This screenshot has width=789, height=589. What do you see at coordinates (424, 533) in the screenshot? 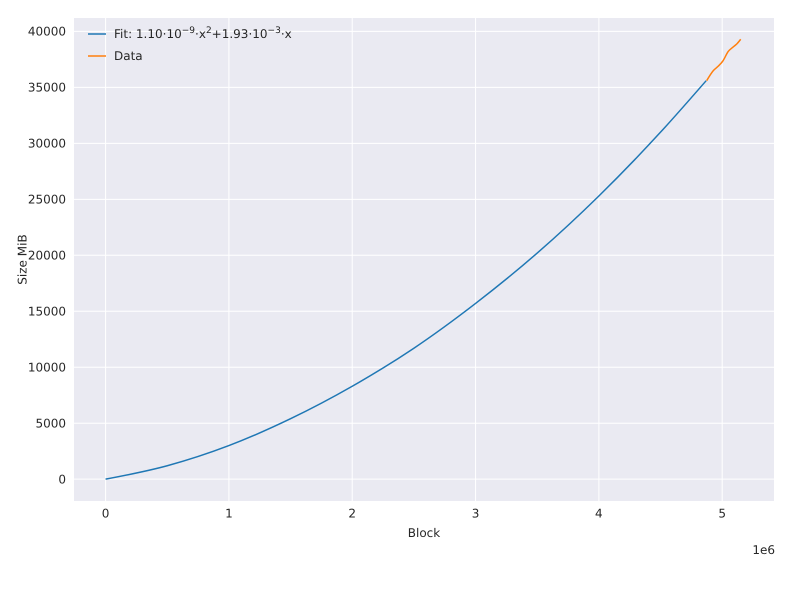
I see `x-axis-title: Block` at bounding box center [424, 533].